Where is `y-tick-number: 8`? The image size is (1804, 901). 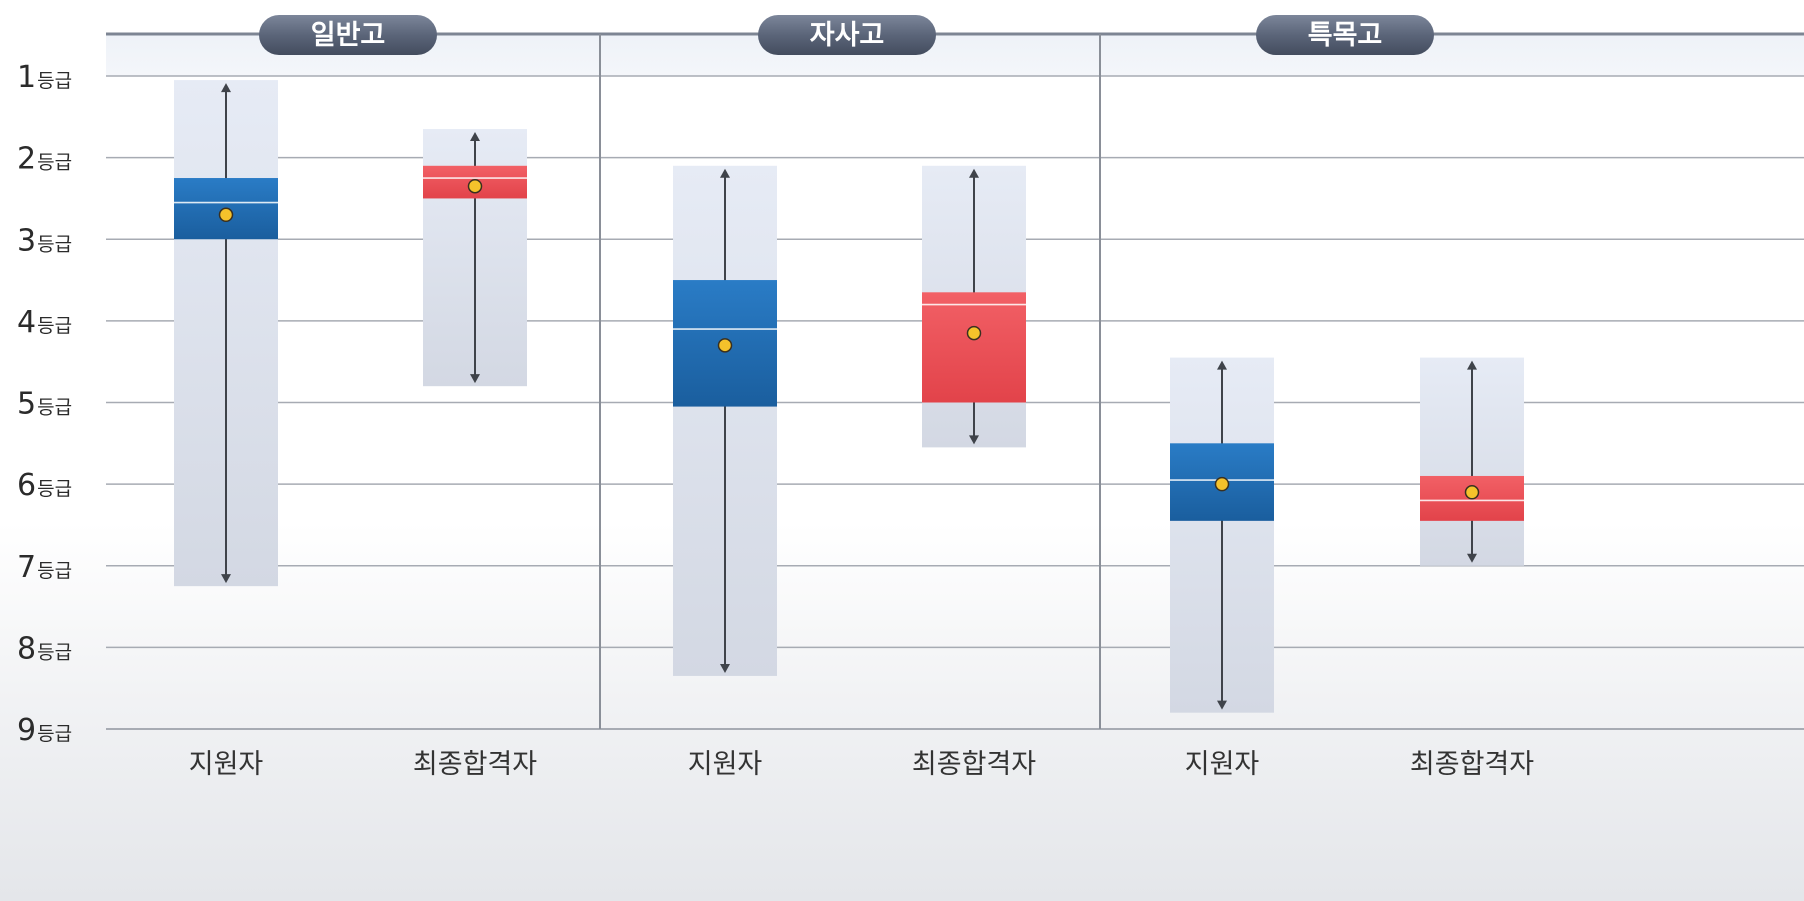 y-tick-number: 8 is located at coordinates (26, 648).